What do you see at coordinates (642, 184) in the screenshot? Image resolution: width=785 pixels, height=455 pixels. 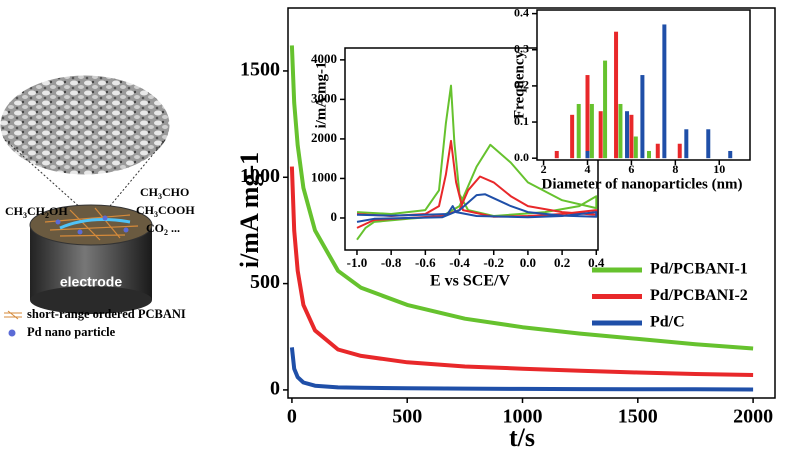 I see `x-axis-label: Diameter of nanoparticles (nm)` at bounding box center [642, 184].